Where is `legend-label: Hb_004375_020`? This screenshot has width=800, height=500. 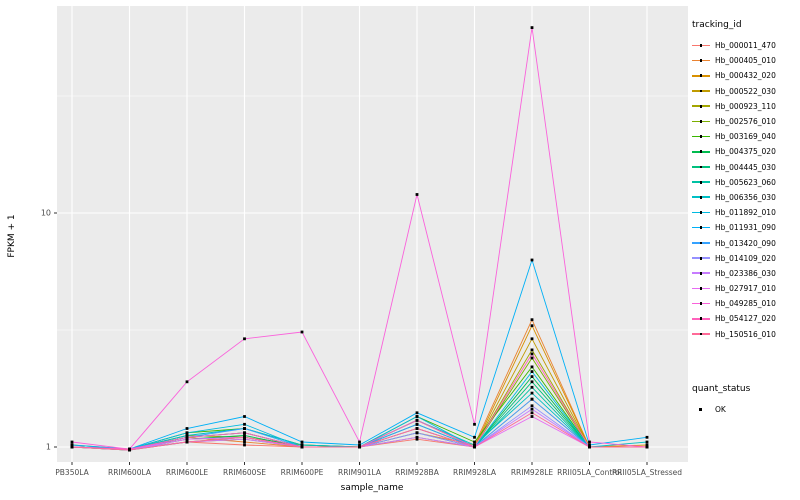
legend-label: Hb_004375_020 is located at coordinates (745, 152).